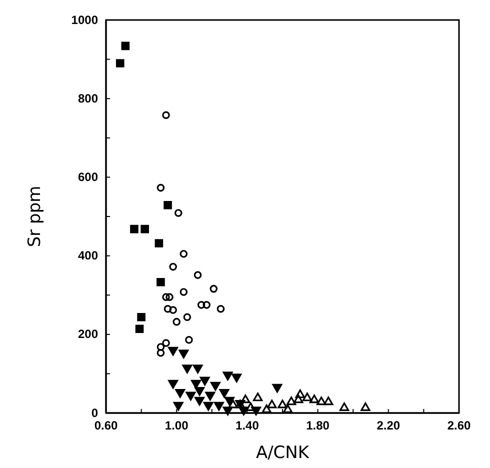 The height and width of the screenshot is (468, 490). I want to click on x-tick-label: 1.00, so click(176, 425).